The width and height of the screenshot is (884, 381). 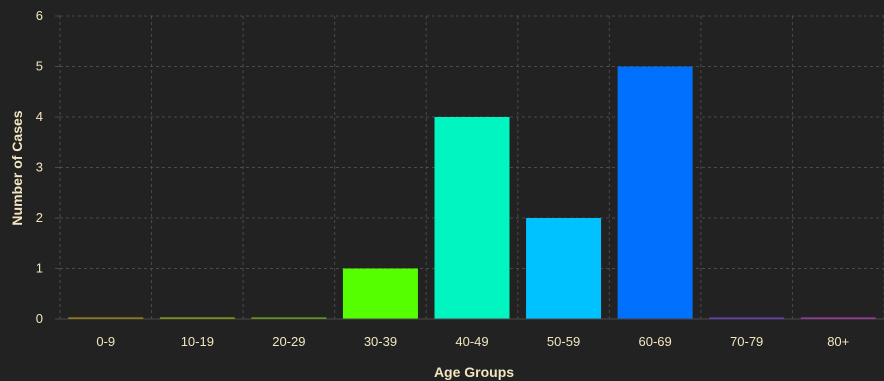 What do you see at coordinates (39, 318) in the screenshot?
I see `y-tick-label: 0` at bounding box center [39, 318].